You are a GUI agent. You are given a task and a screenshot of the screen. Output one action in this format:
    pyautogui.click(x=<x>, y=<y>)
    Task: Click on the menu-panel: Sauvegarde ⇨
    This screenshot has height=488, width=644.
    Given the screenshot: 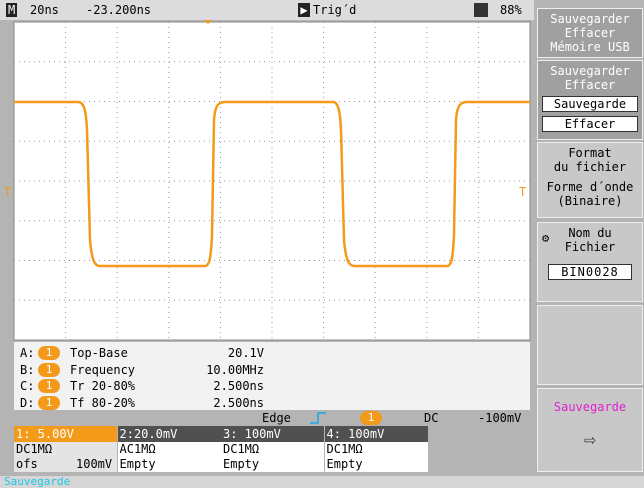 What is the action you would take?
    pyautogui.click(x=590, y=430)
    